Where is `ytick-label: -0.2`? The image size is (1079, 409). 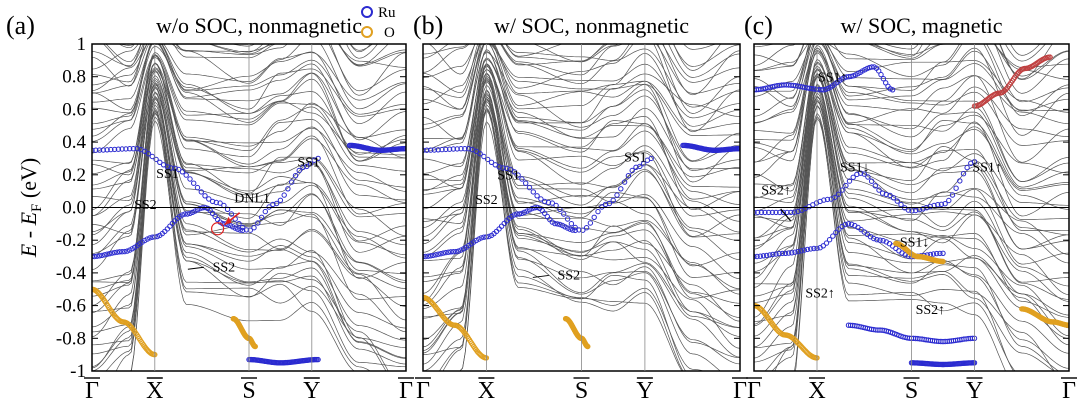 ytick-label: -0.2 is located at coordinates (71, 240).